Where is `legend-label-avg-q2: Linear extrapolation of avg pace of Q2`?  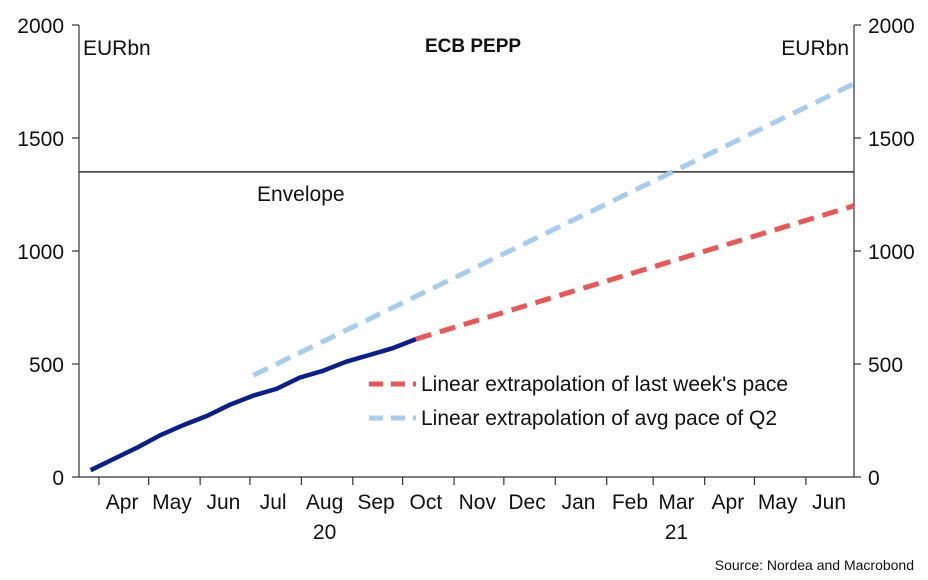 legend-label-avg-q2: Linear extrapolation of avg pace of Q2 is located at coordinates (599, 418).